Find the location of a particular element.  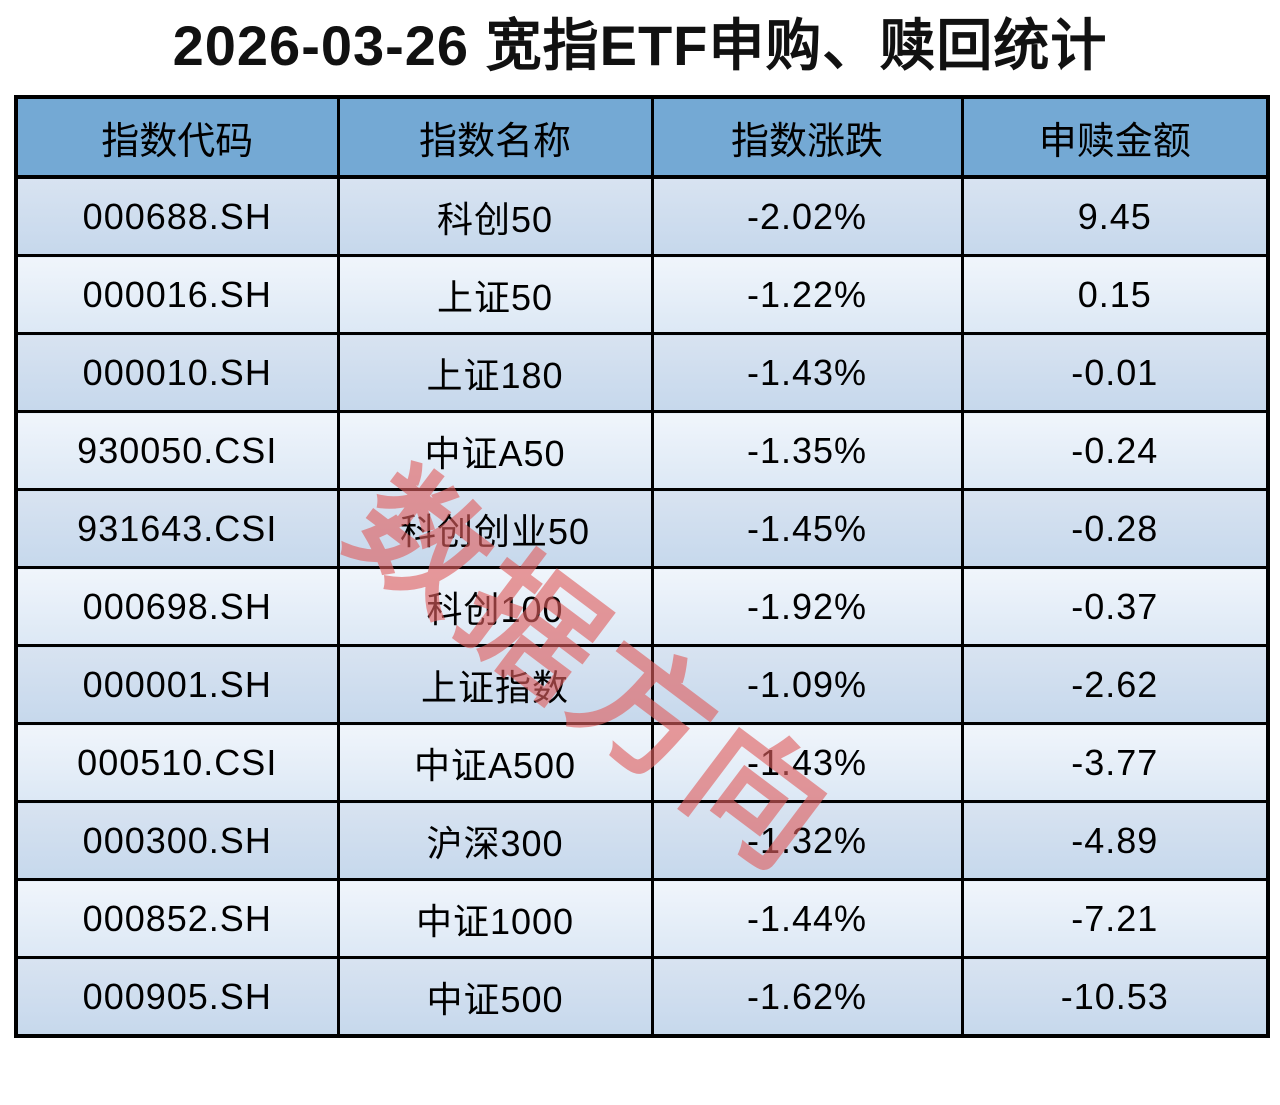

cell-name: 中证1000 is located at coordinates (495, 918).